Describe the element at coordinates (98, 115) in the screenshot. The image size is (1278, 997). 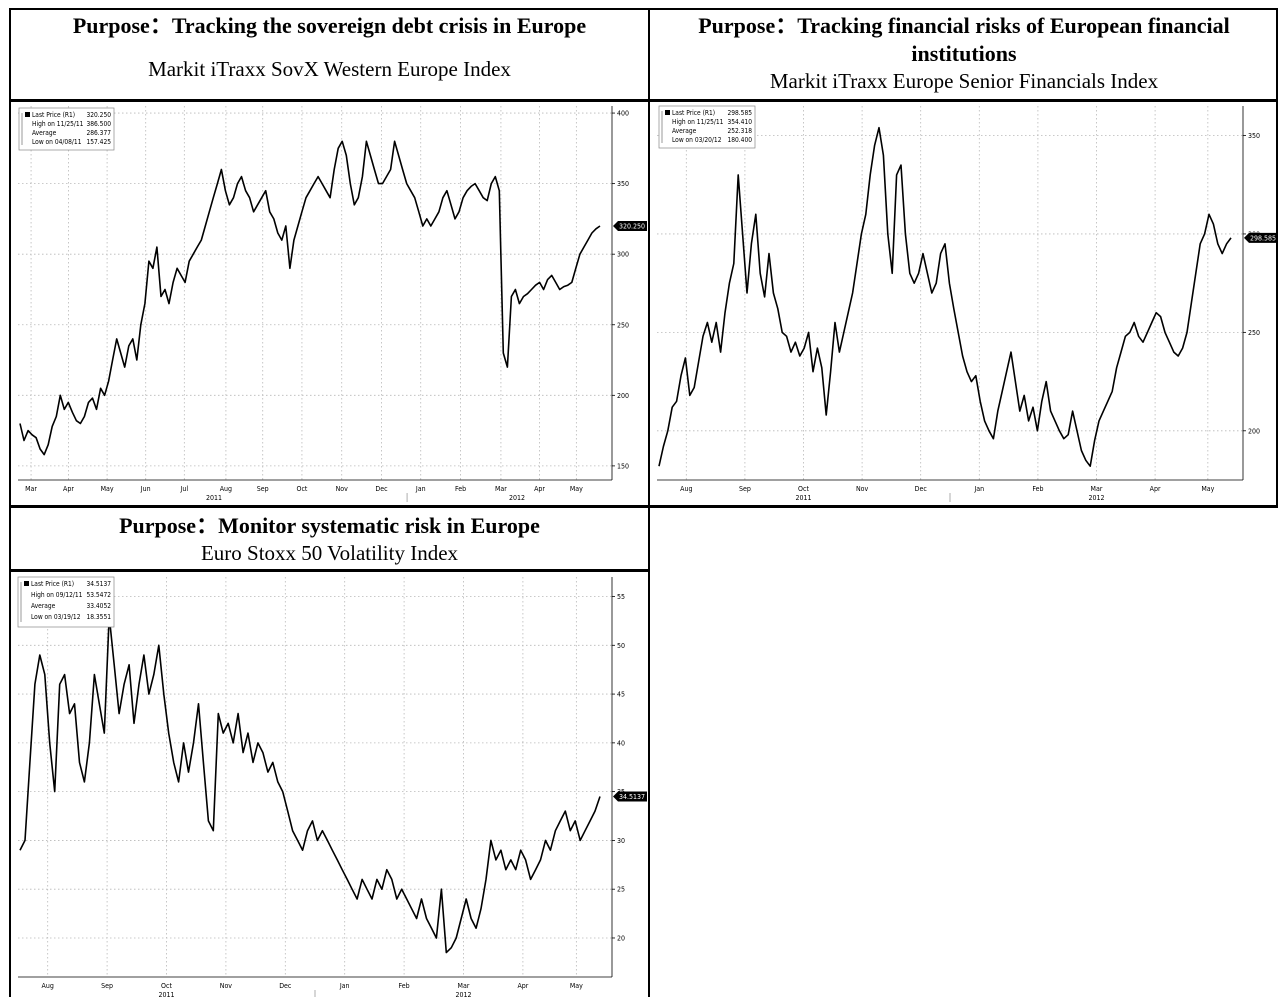
I see `legend-value: 320.250` at that location.